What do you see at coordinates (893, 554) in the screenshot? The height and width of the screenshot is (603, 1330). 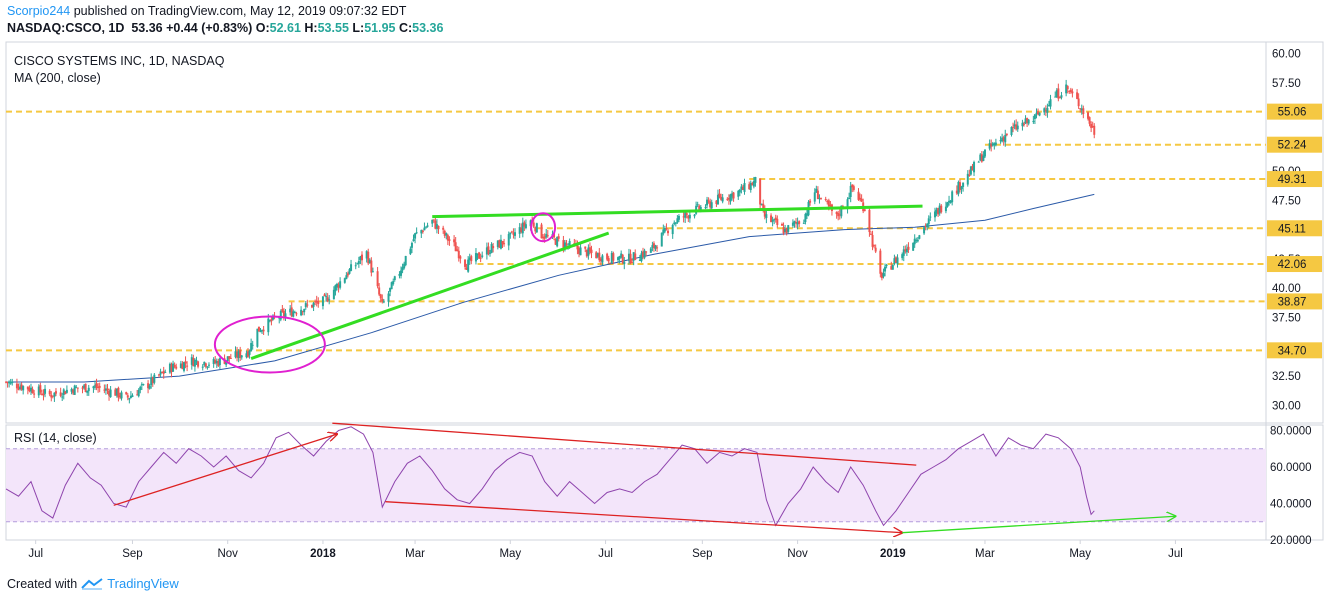 I see `time-tick-label: 2019` at bounding box center [893, 554].